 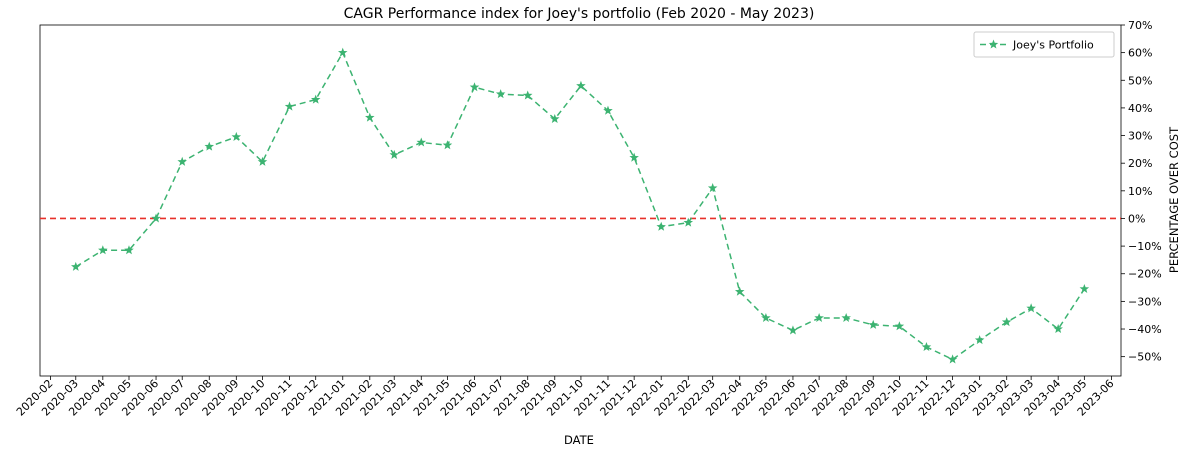 I want to click on y-tick-label: −10%, so click(x=1145, y=246).